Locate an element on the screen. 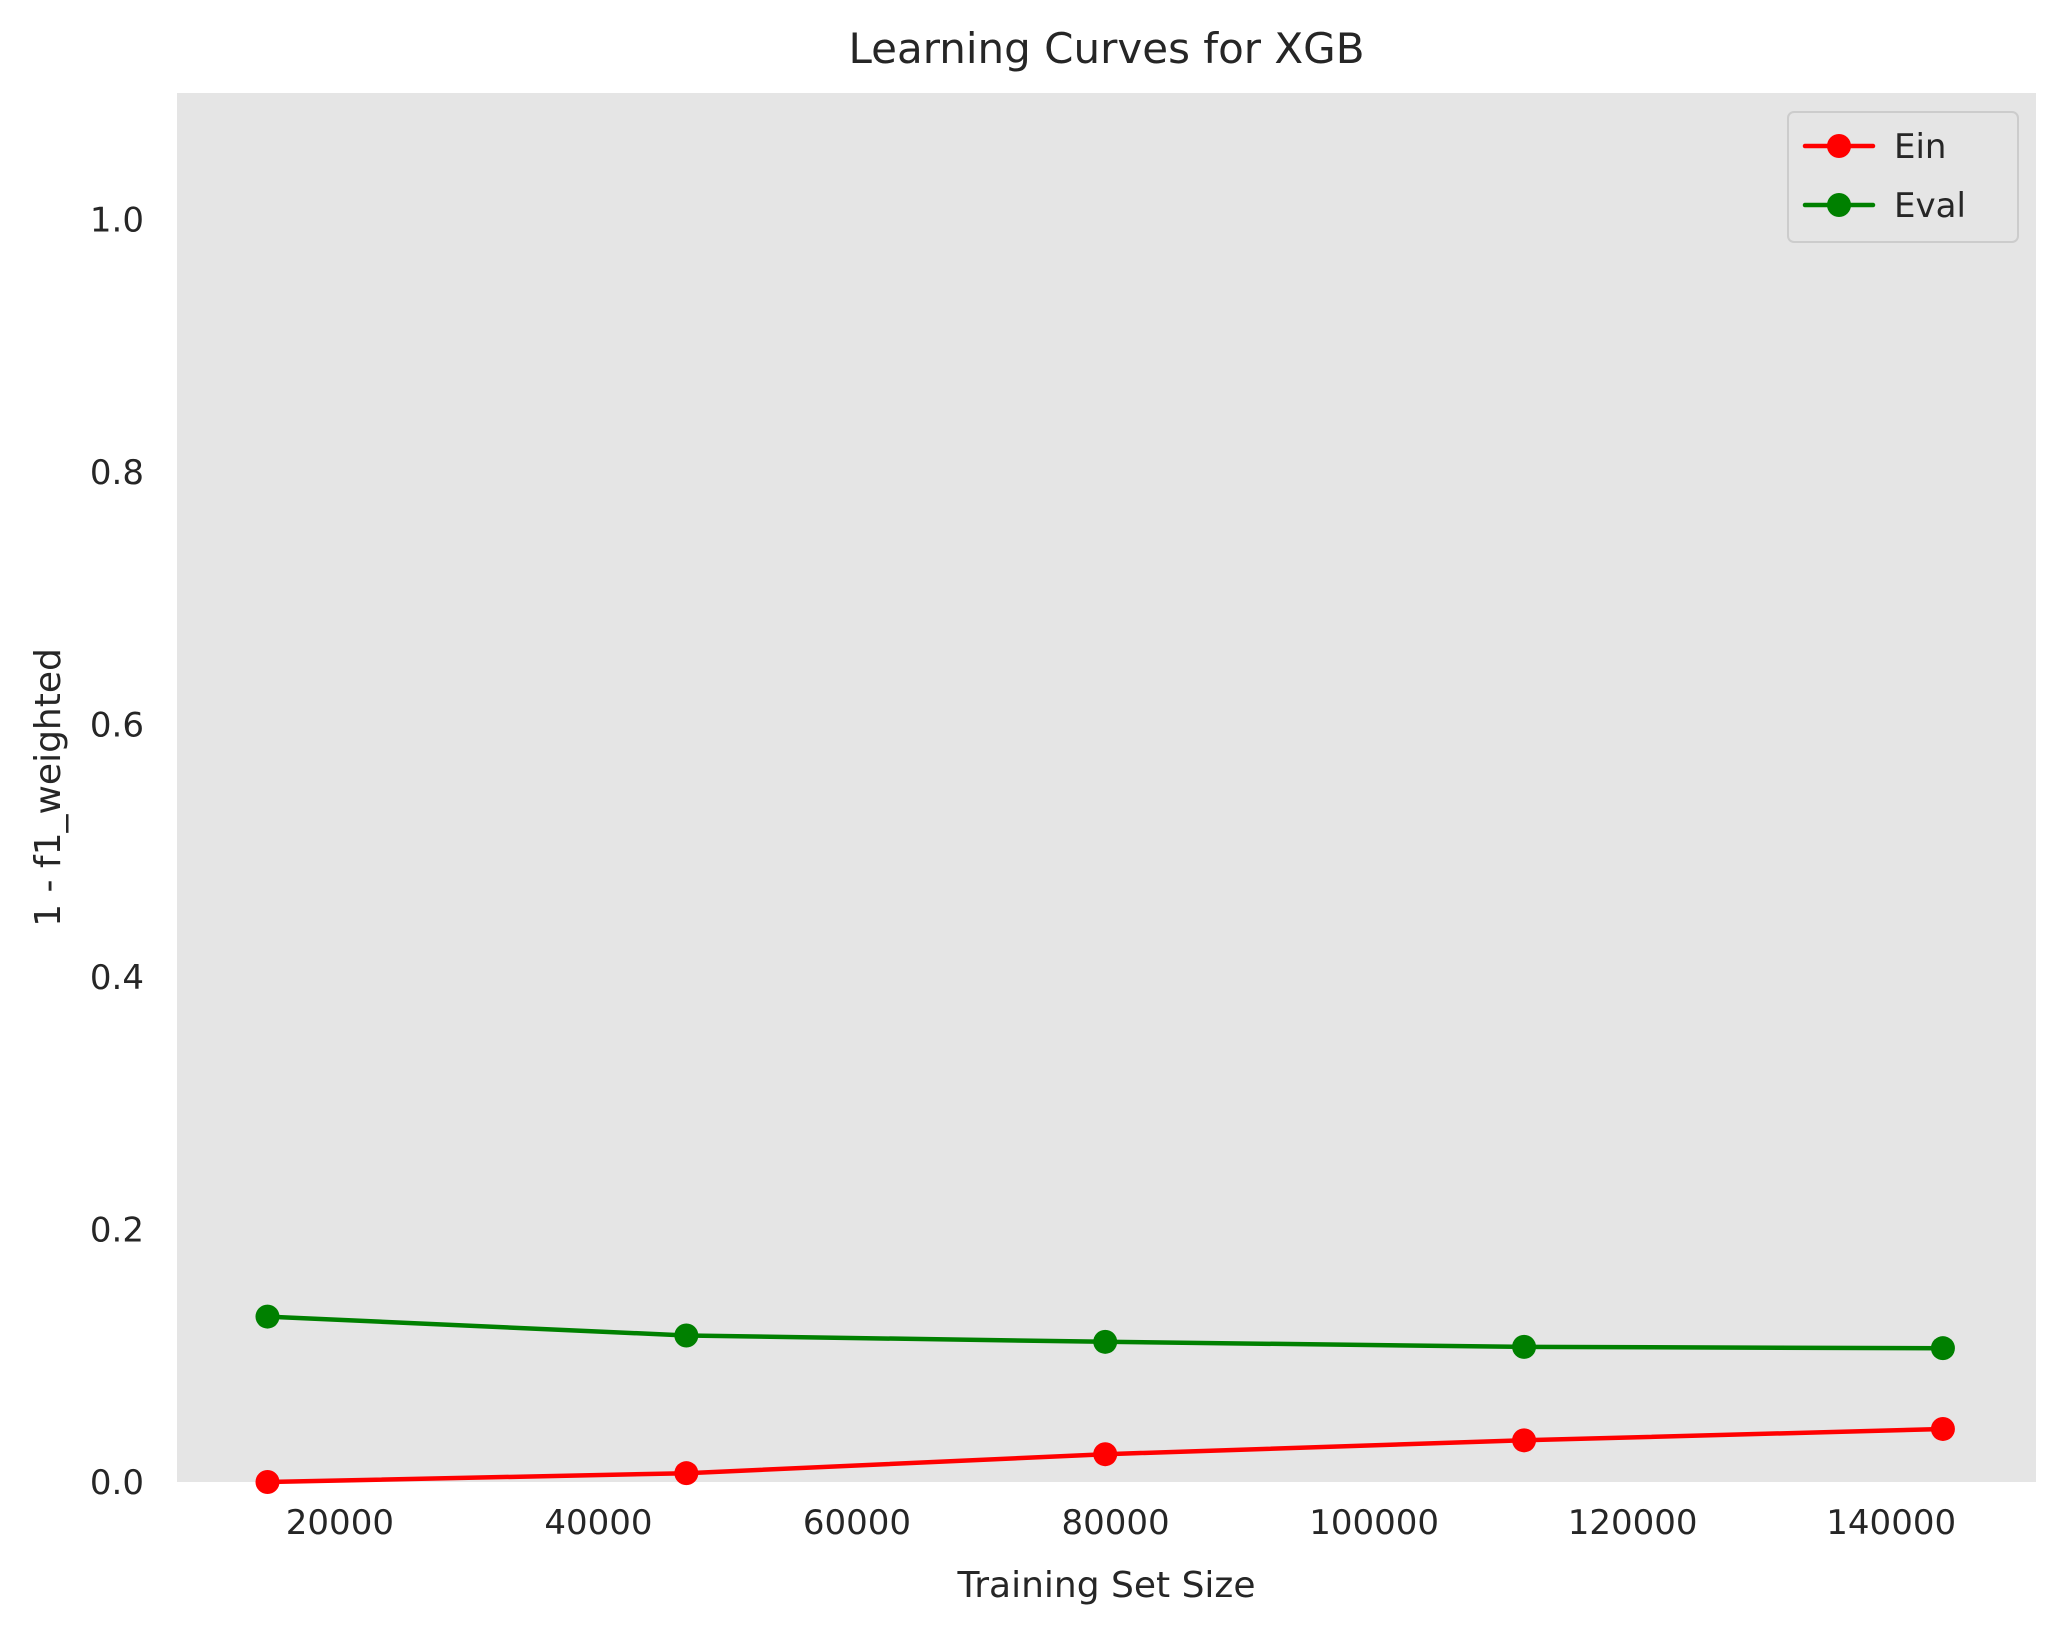  x-tick-label: 40000 is located at coordinates (598, 1523).